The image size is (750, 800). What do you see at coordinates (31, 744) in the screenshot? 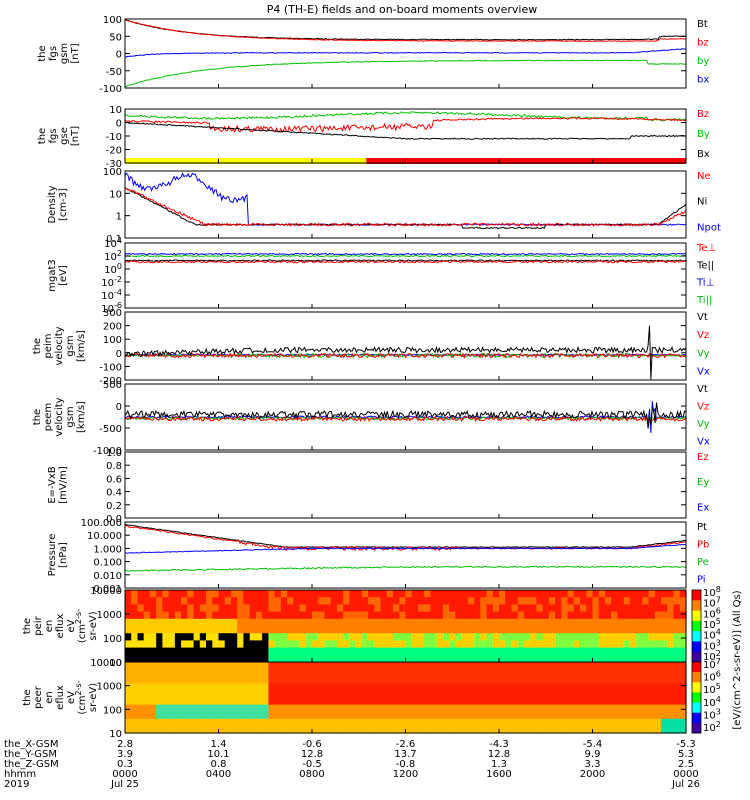
I see `x-axis-row-label: the_X-GSM` at bounding box center [31, 744].